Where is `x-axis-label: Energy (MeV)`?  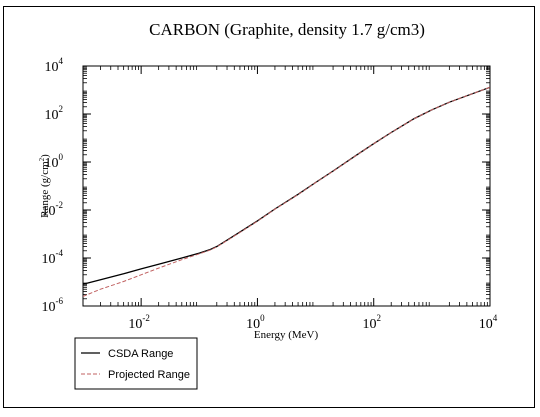 x-axis-label: Energy (MeV) is located at coordinates (286, 335).